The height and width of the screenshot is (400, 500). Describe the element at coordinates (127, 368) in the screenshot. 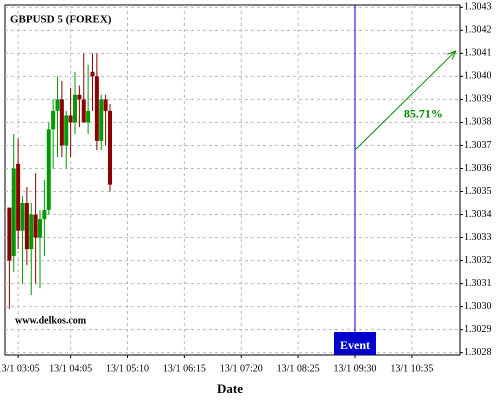

I see `x-tick-label: 13/1 05:10` at that location.